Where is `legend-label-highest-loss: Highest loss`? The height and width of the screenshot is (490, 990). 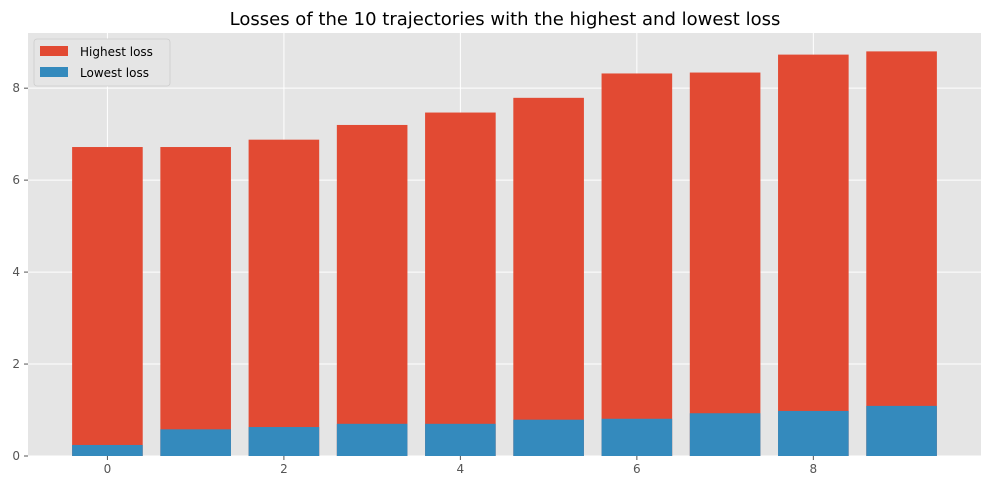 legend-label-highest-loss: Highest loss is located at coordinates (116, 52).